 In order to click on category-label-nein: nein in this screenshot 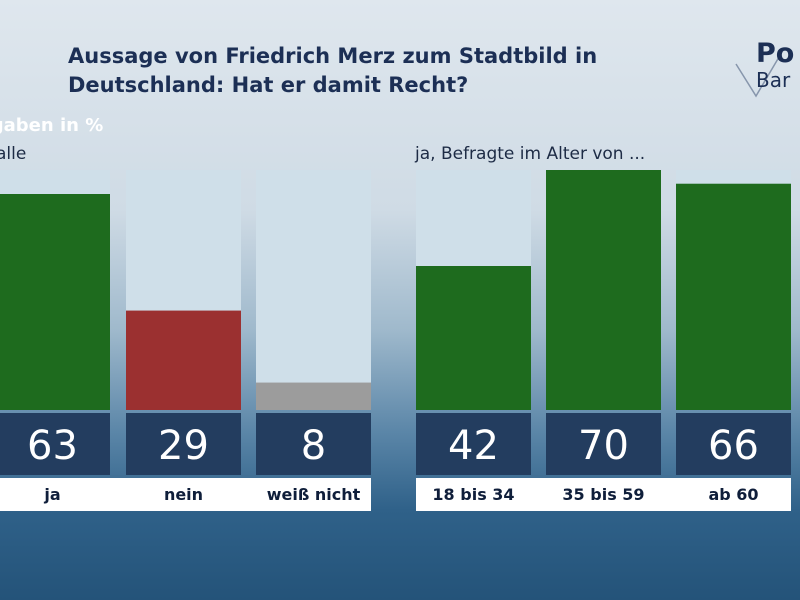, I will do `click(183, 494)`.